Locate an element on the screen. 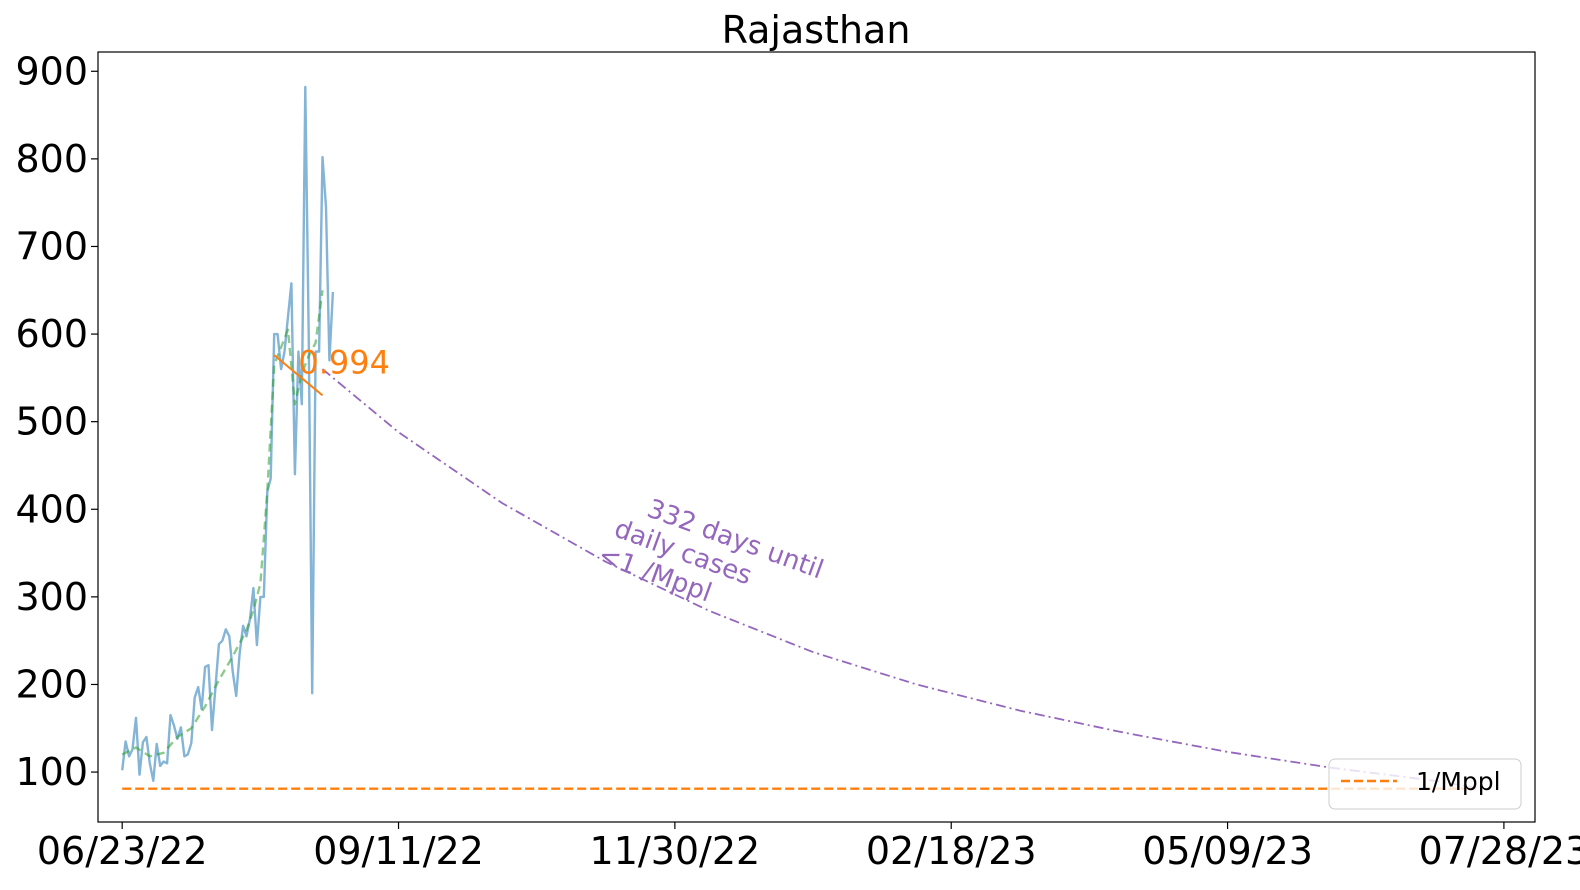 This screenshot has width=1580, height=890. trend-slope-label: 0.994 is located at coordinates (344, 362).